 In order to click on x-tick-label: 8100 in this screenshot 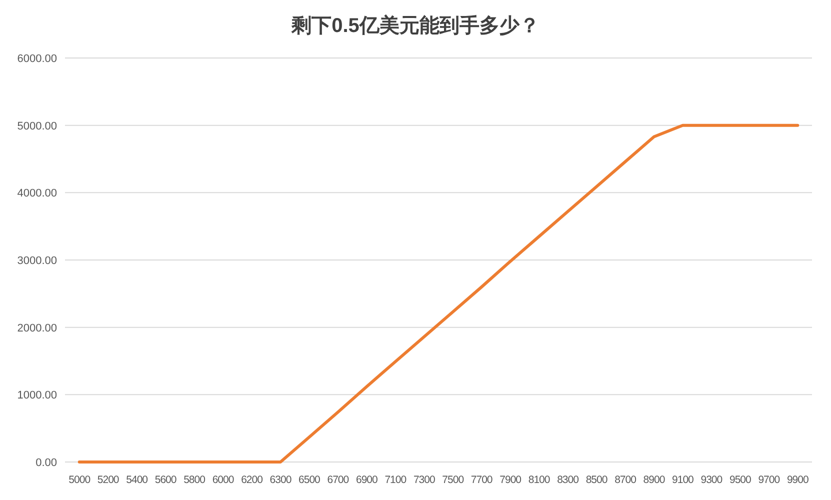, I will do `click(539, 480)`.